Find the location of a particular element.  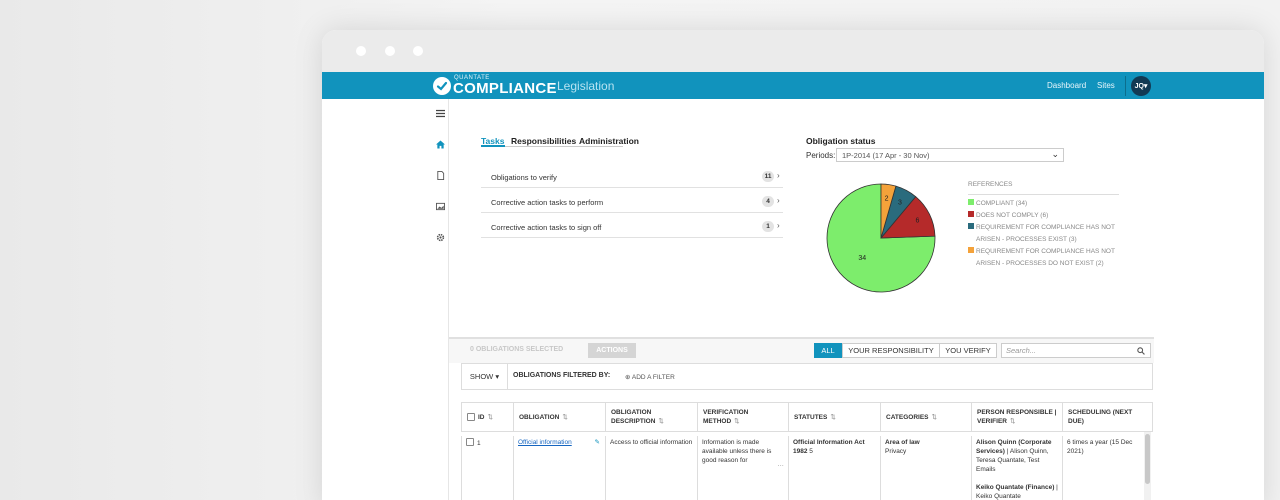

task-count-badge: 4 is located at coordinates (768, 201).